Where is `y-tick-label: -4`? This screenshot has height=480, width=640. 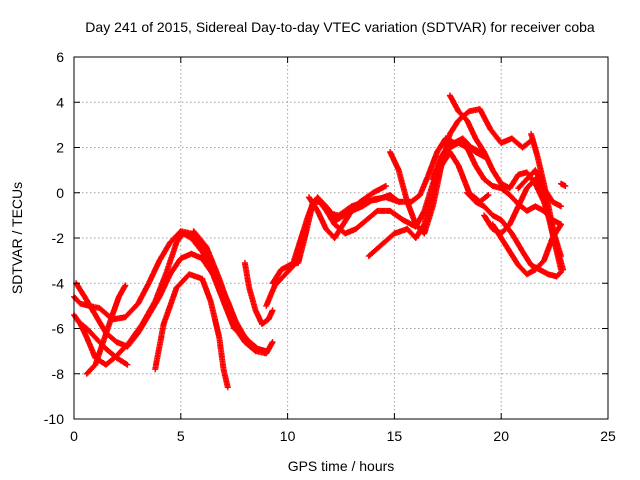 y-tick-label: -4 is located at coordinates (58, 283).